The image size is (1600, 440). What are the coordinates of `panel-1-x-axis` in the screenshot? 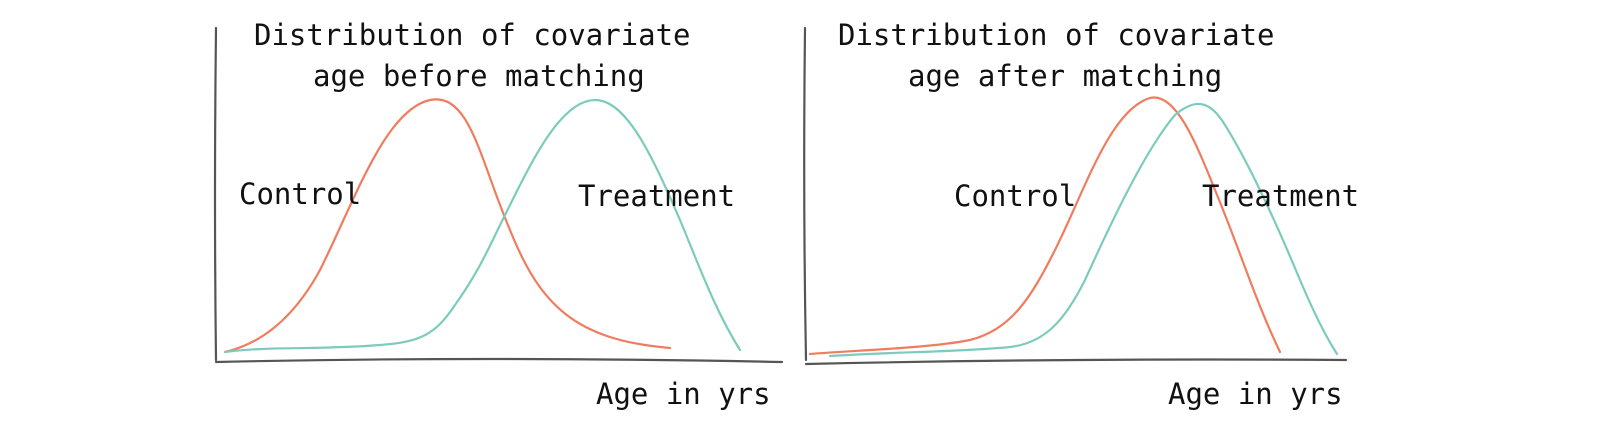 It's located at (499, 360).